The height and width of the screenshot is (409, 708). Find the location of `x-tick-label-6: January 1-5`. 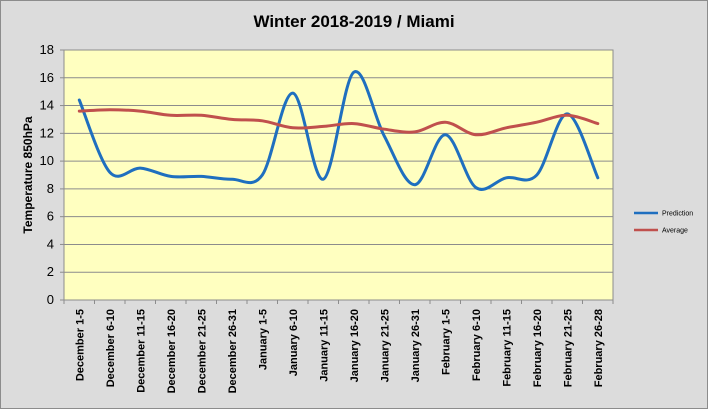

x-tick-label-6: January 1-5 is located at coordinates (263, 339).